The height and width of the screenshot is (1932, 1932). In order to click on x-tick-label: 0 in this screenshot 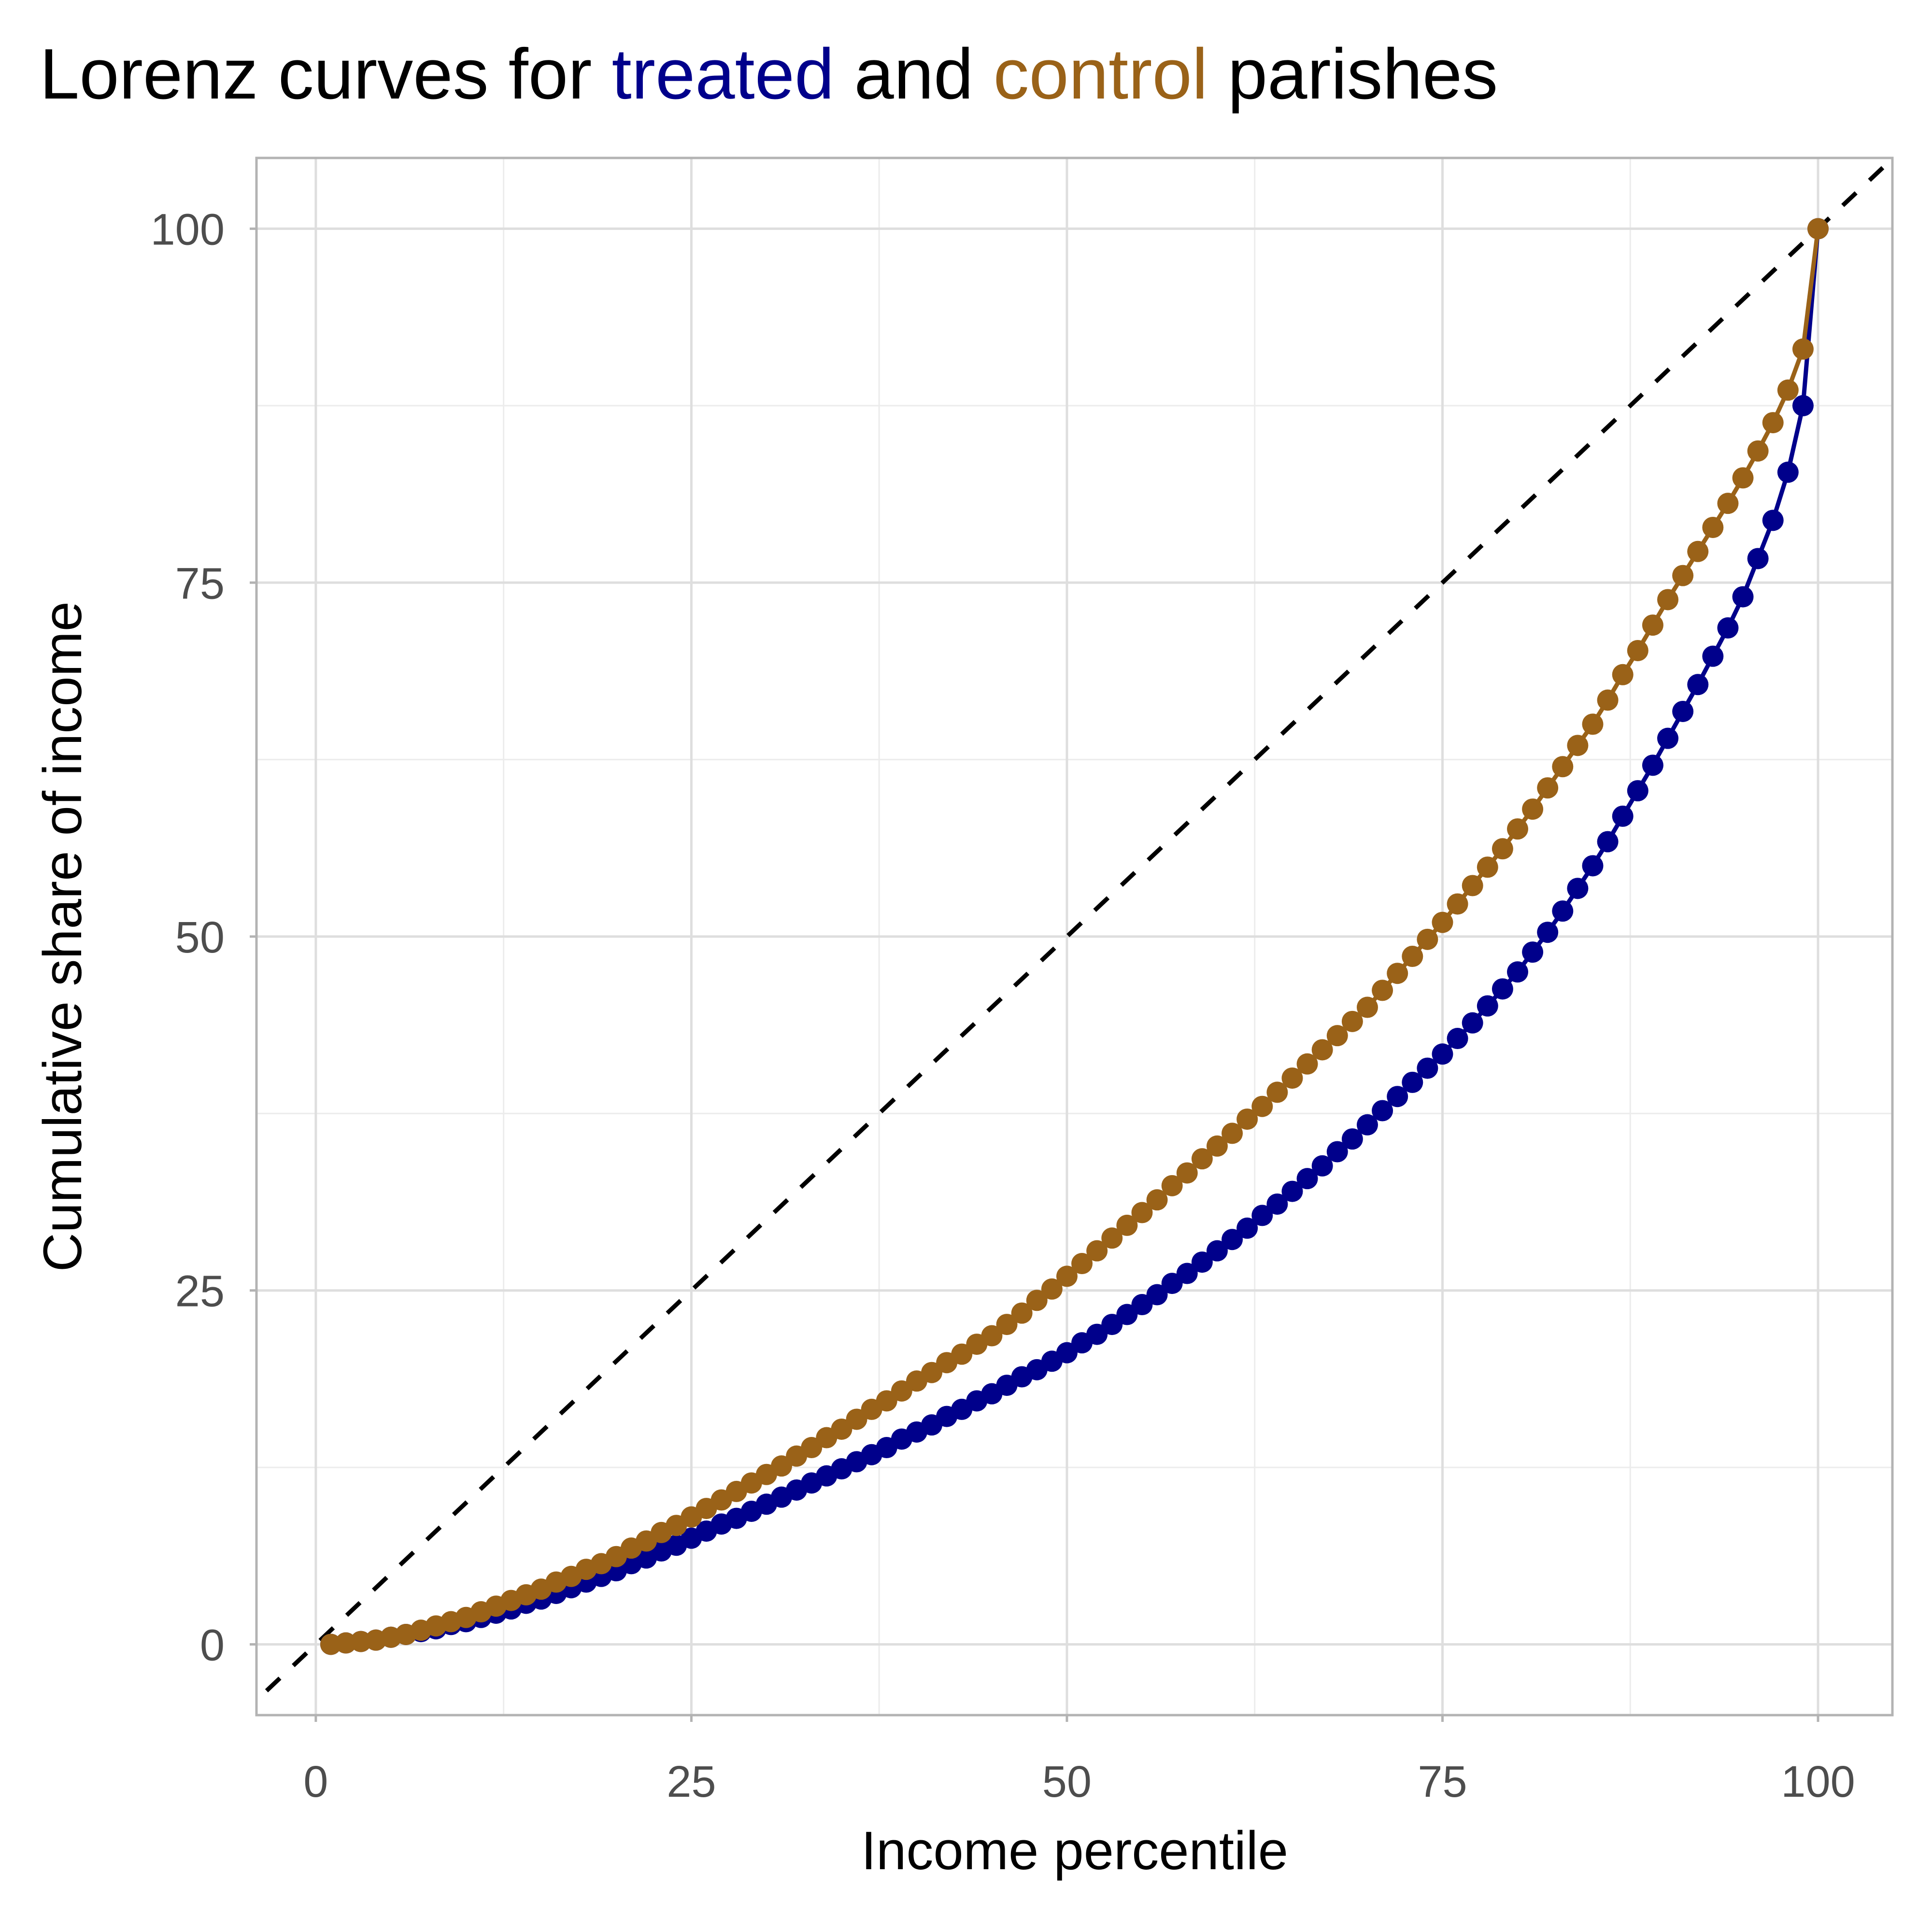, I will do `click(315, 1781)`.